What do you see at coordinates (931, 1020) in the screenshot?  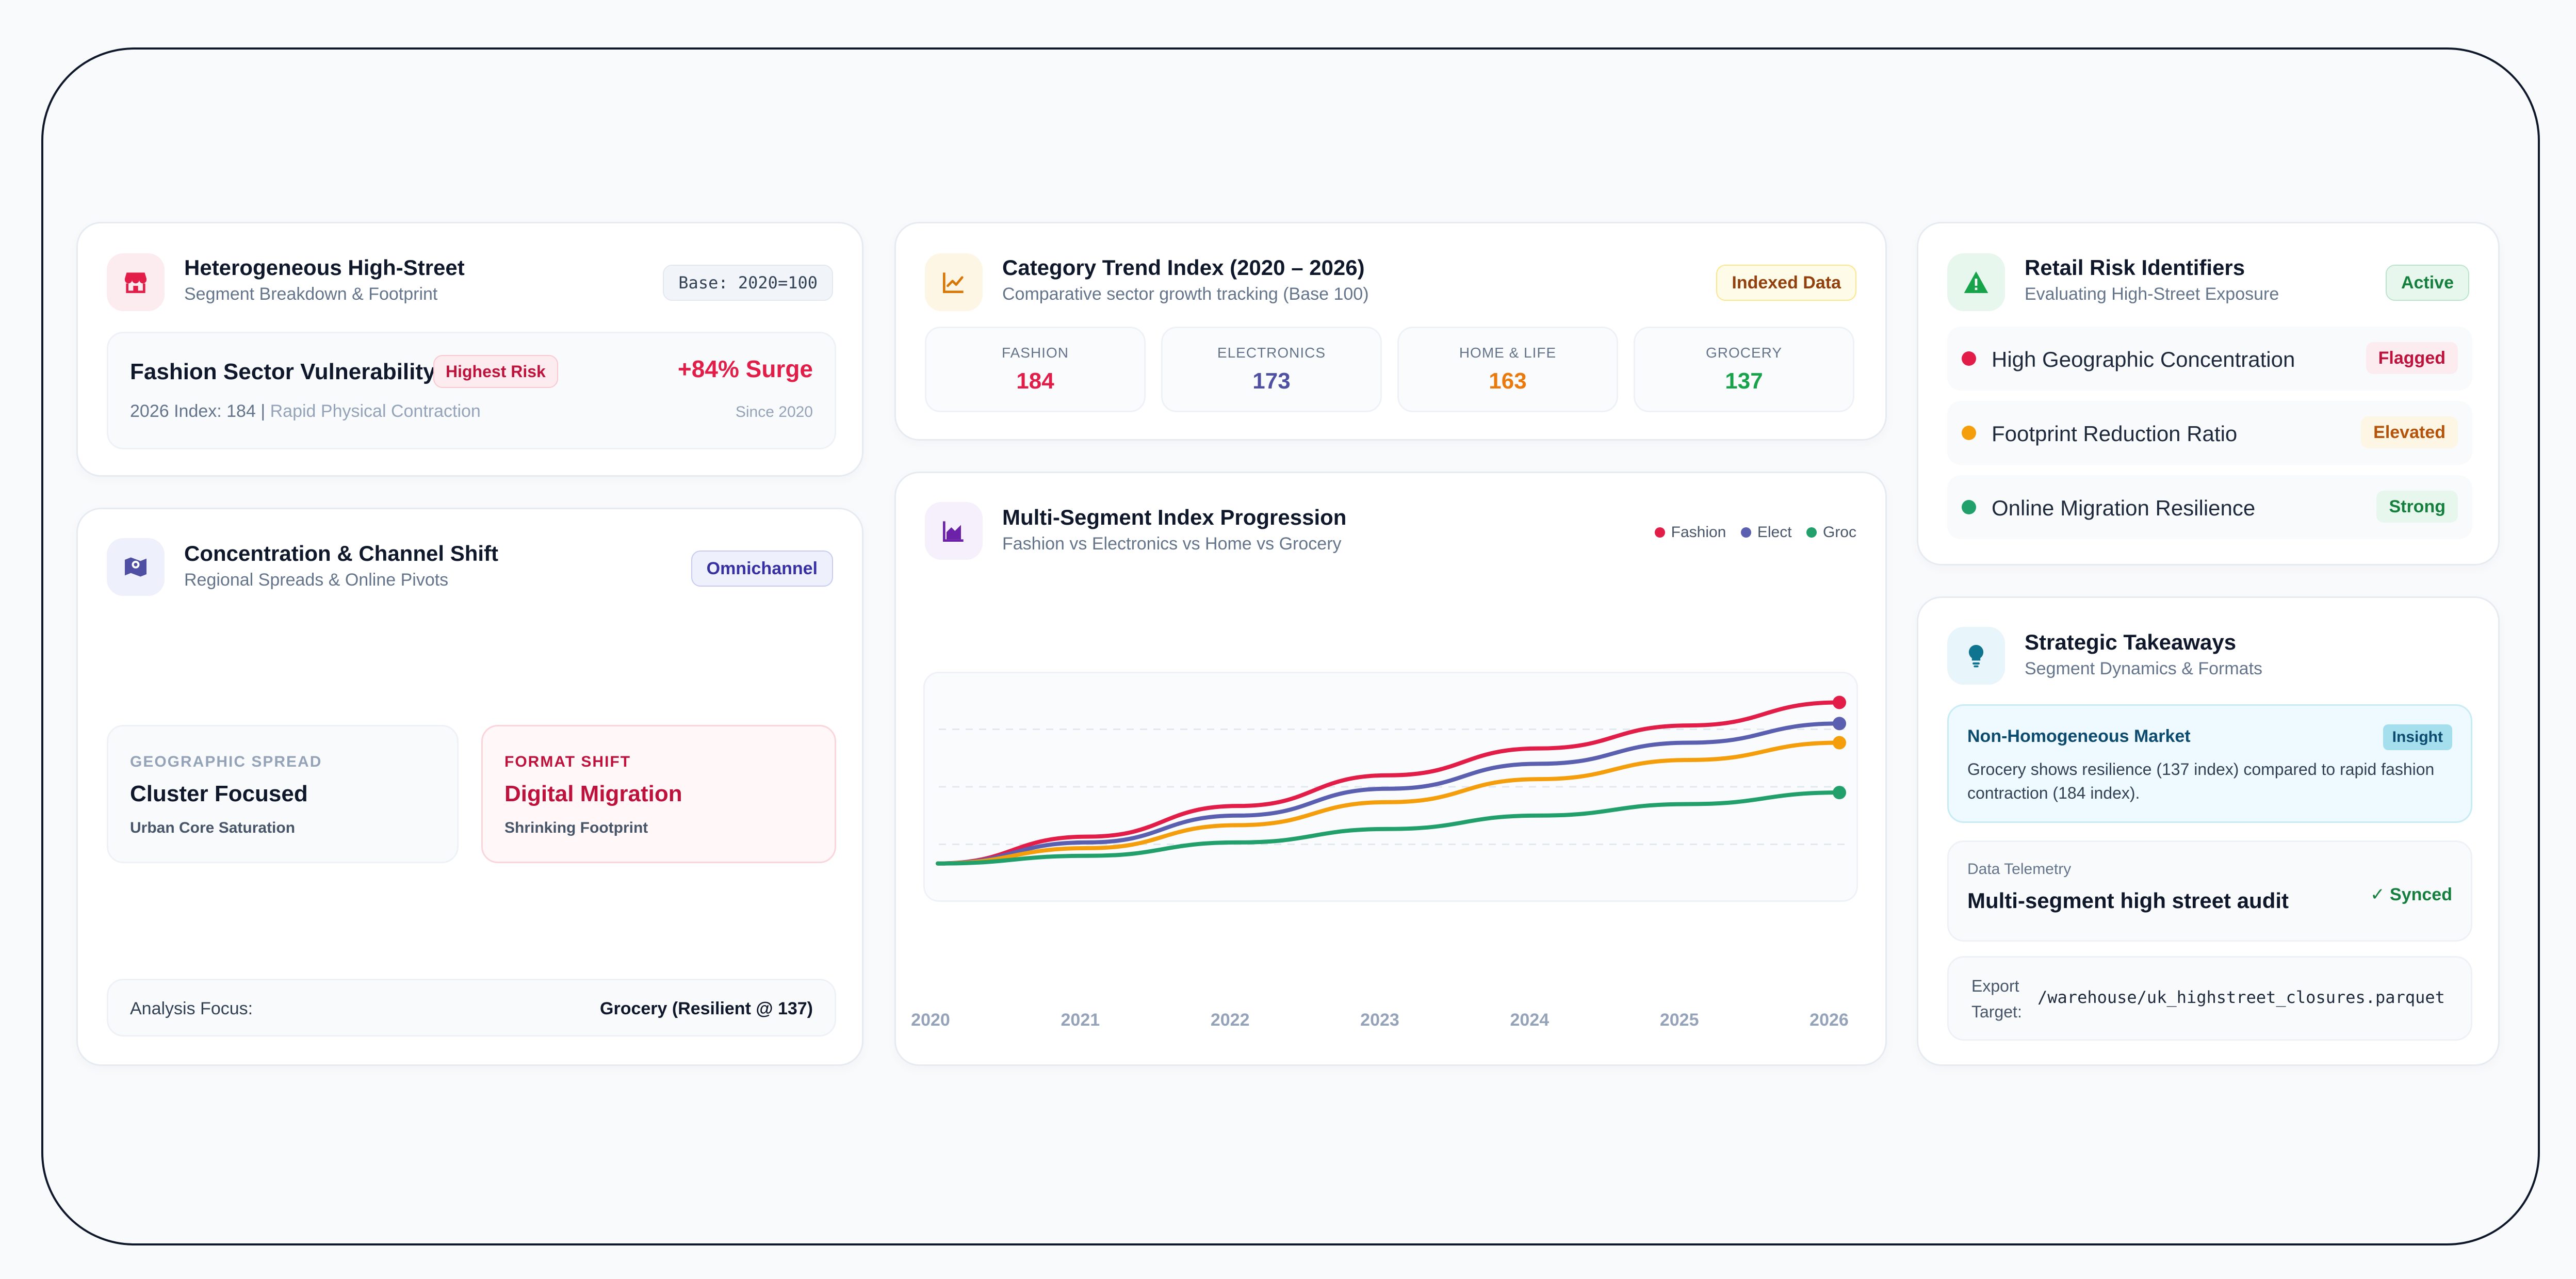 I see `x-tick-label: 2020` at bounding box center [931, 1020].